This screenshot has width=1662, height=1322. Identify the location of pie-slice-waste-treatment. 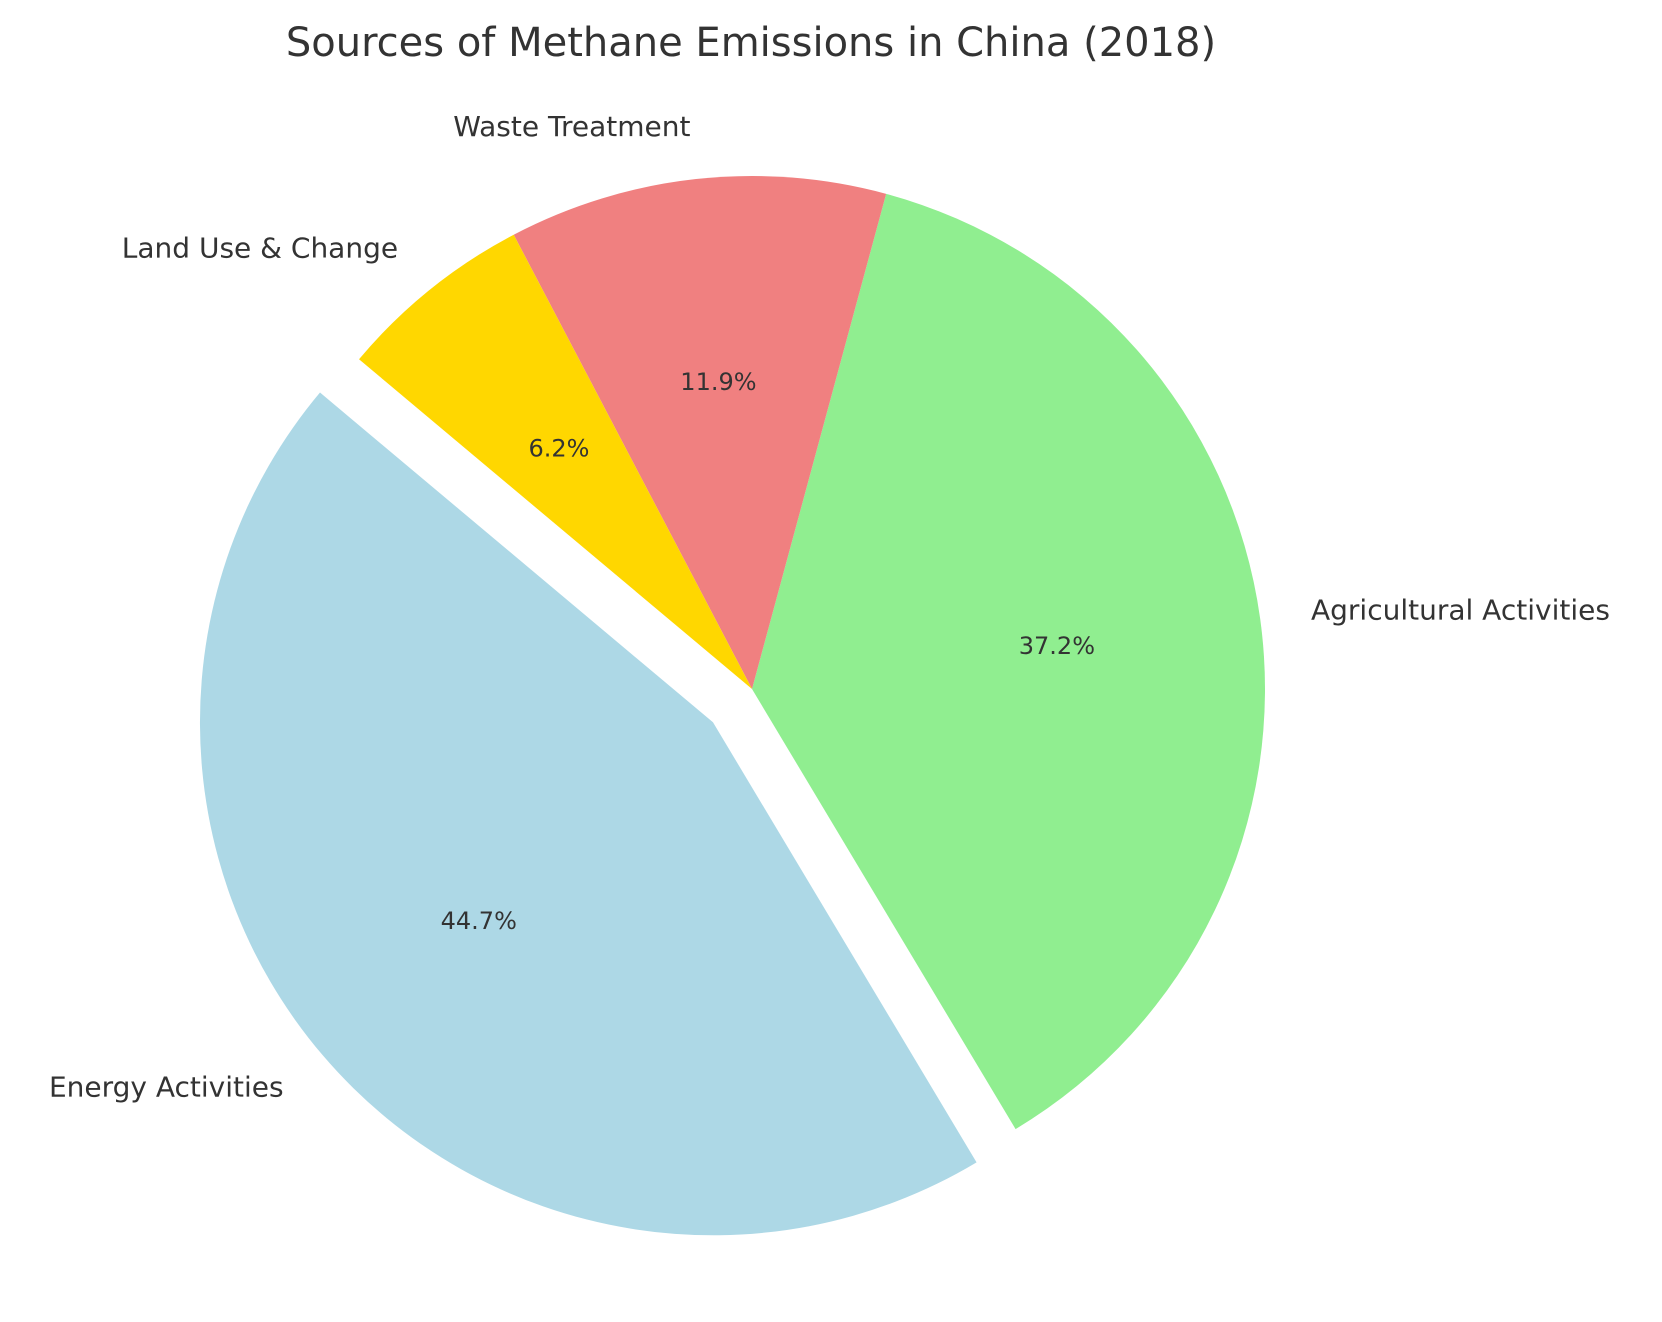
(700, 432).